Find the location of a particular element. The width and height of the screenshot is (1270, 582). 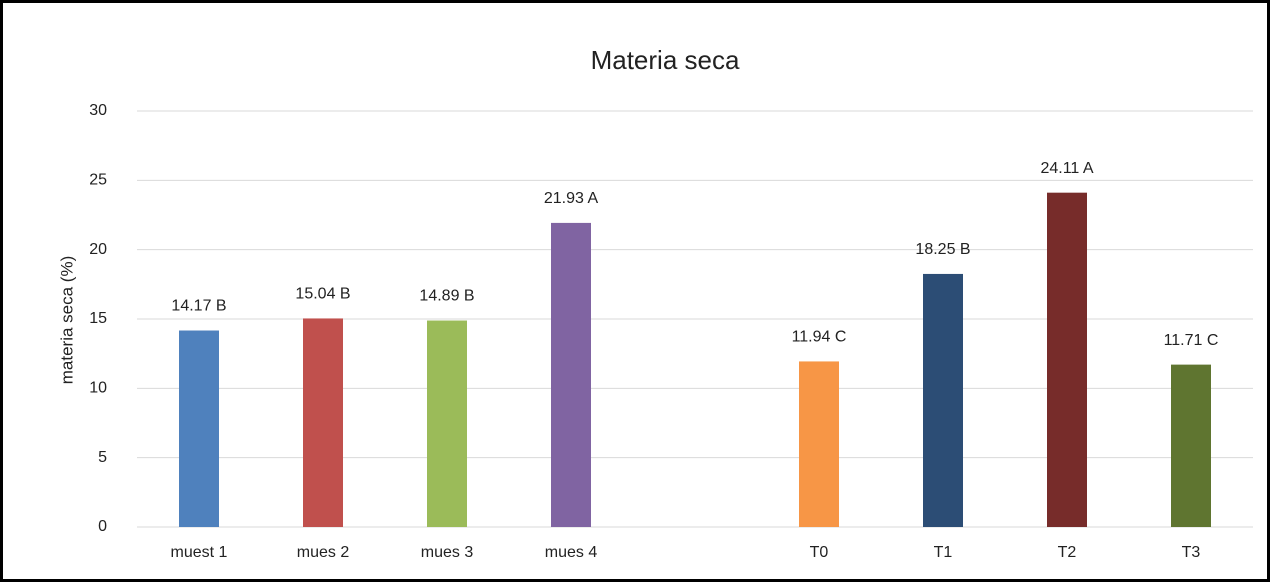

y-tick-label: 10 is located at coordinates (98, 388).